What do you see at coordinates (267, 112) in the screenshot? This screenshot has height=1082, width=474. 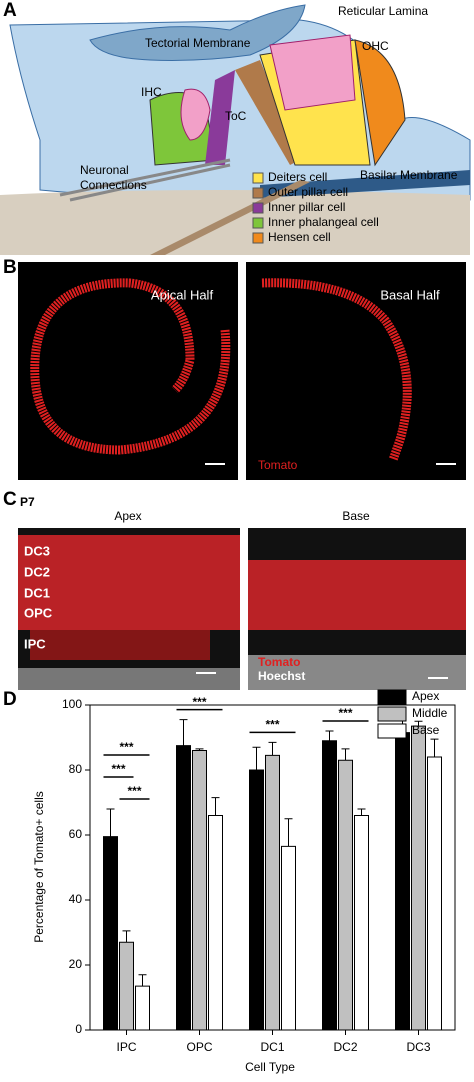 I see `outer-pillar` at bounding box center [267, 112].